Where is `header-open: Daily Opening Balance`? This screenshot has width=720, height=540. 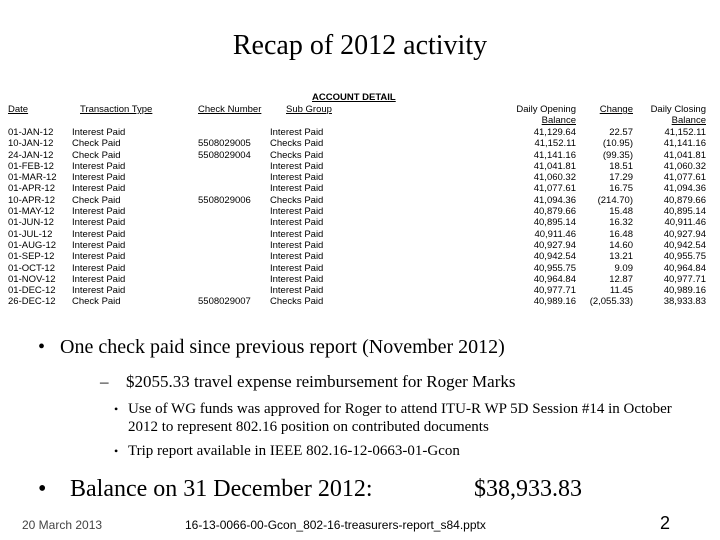 header-open: Daily Opening Balance is located at coordinates (546, 115).